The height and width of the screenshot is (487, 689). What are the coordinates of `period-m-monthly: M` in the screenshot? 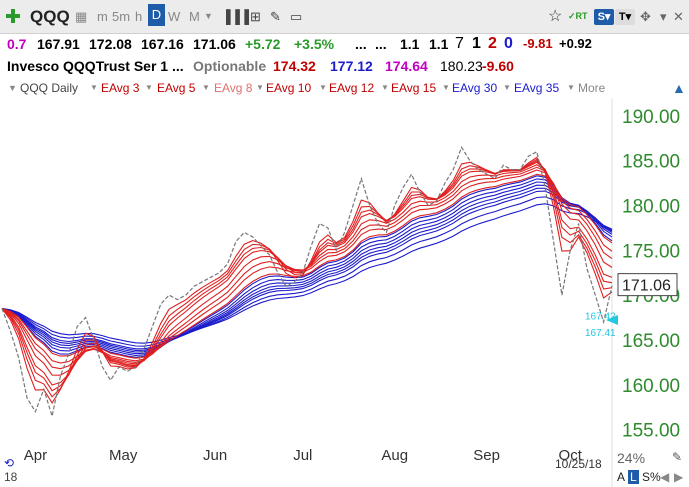 It's located at (194, 16).